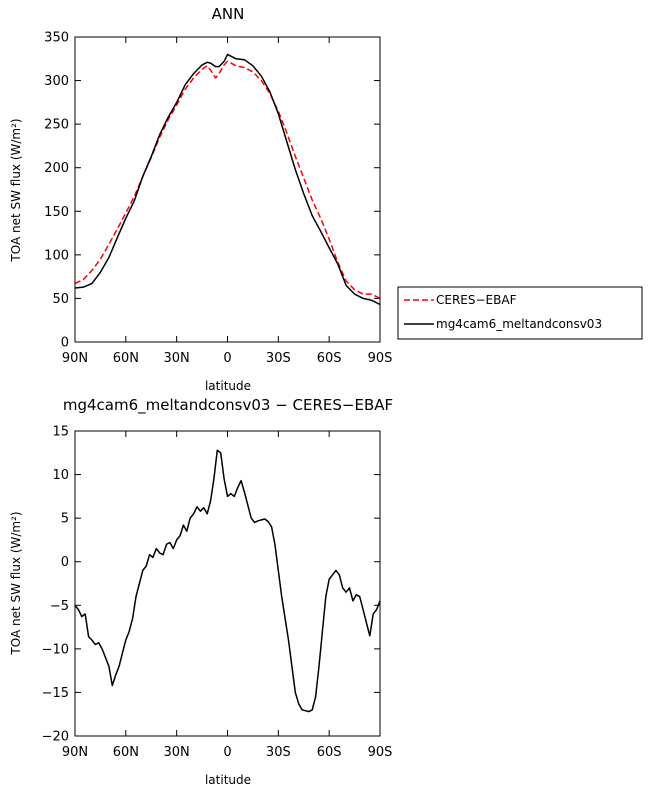 The width and height of the screenshot is (648, 791). What do you see at coordinates (55, 737) in the screenshot?
I see `y-tick-label: −20` at bounding box center [55, 737].